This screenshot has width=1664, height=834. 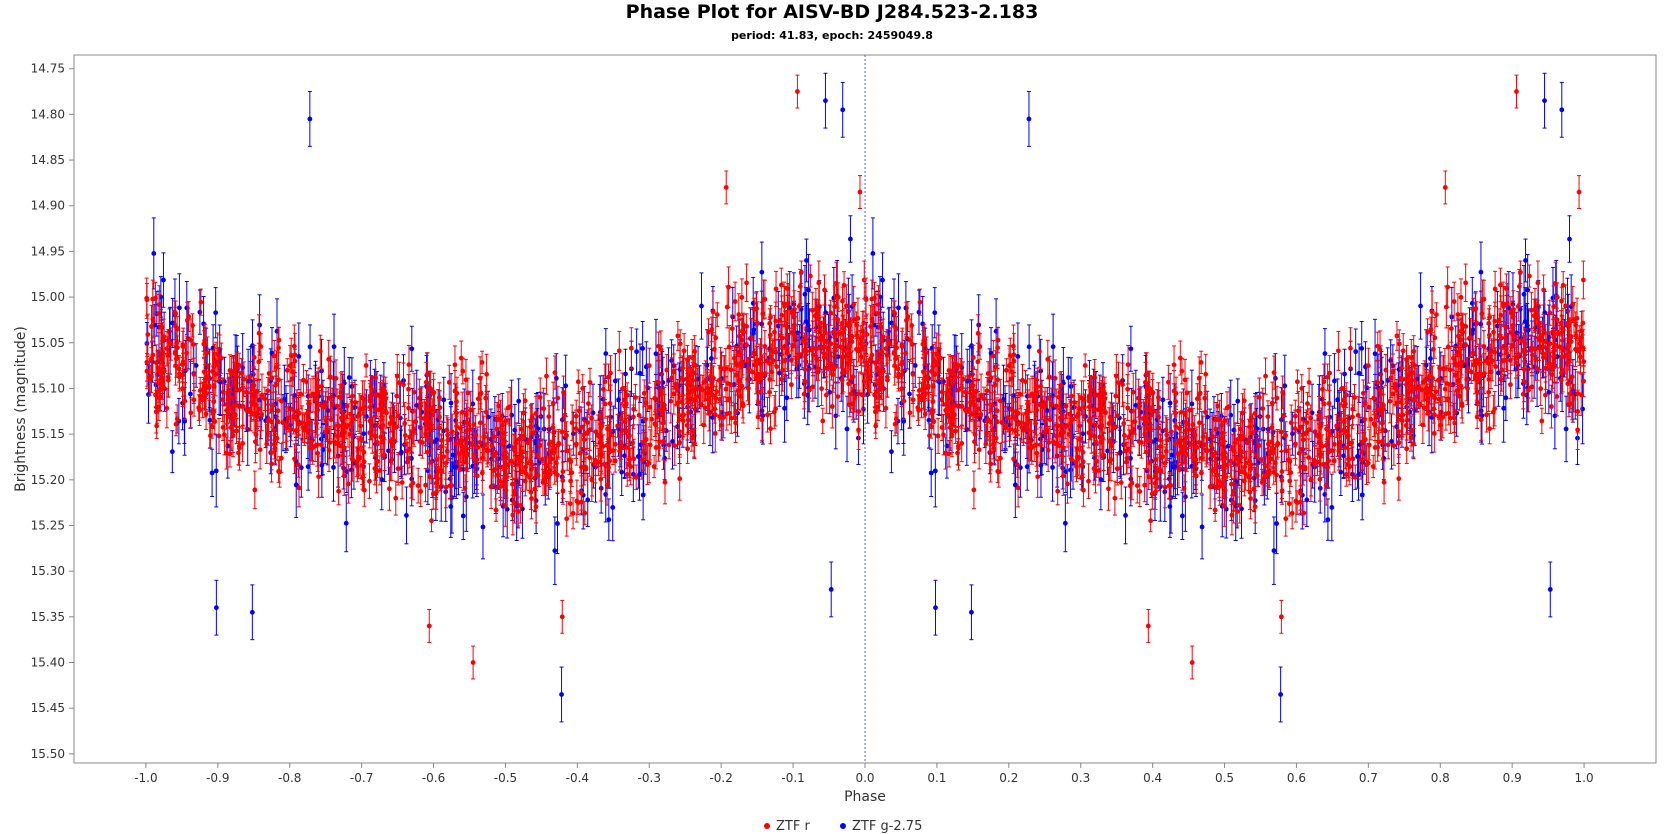 What do you see at coordinates (1584, 778) in the screenshot?
I see `x-tick-label: 1.0` at bounding box center [1584, 778].